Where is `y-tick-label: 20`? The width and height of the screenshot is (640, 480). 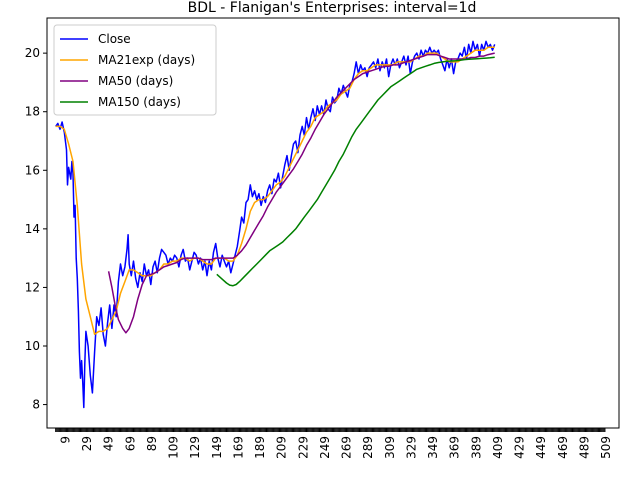
y-tick-label: 20 is located at coordinates (32, 53).